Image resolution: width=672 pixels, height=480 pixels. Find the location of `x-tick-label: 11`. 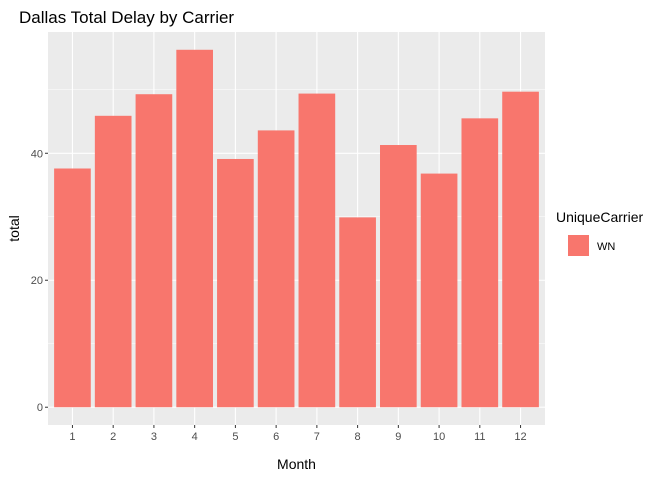

x-tick-label: 11 is located at coordinates (479, 437).